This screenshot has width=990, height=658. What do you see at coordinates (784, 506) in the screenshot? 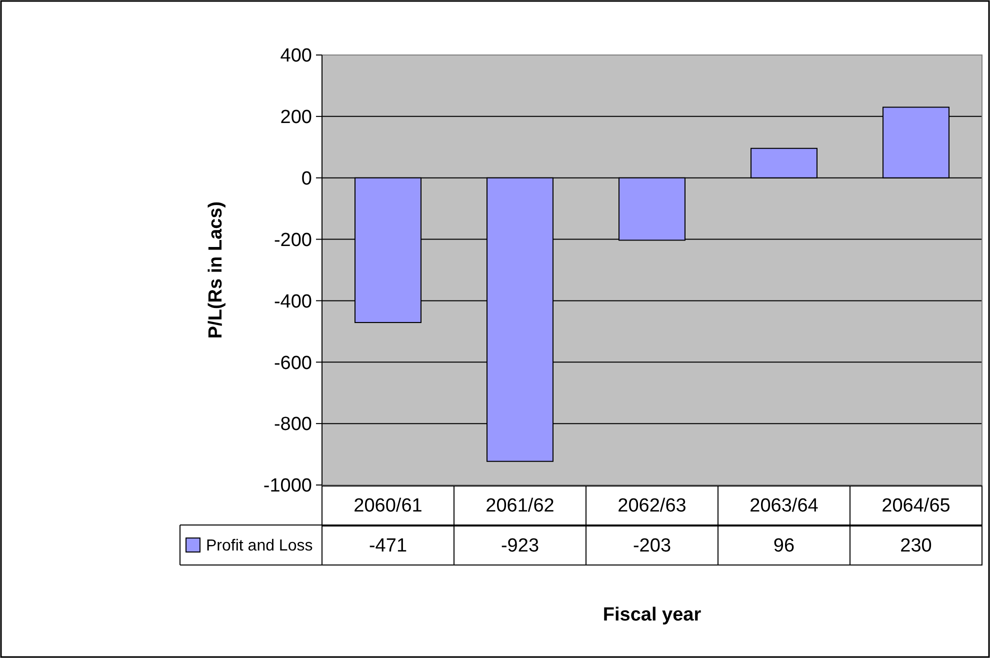
I see `x-tick-label: 2063/64` at bounding box center [784, 506].